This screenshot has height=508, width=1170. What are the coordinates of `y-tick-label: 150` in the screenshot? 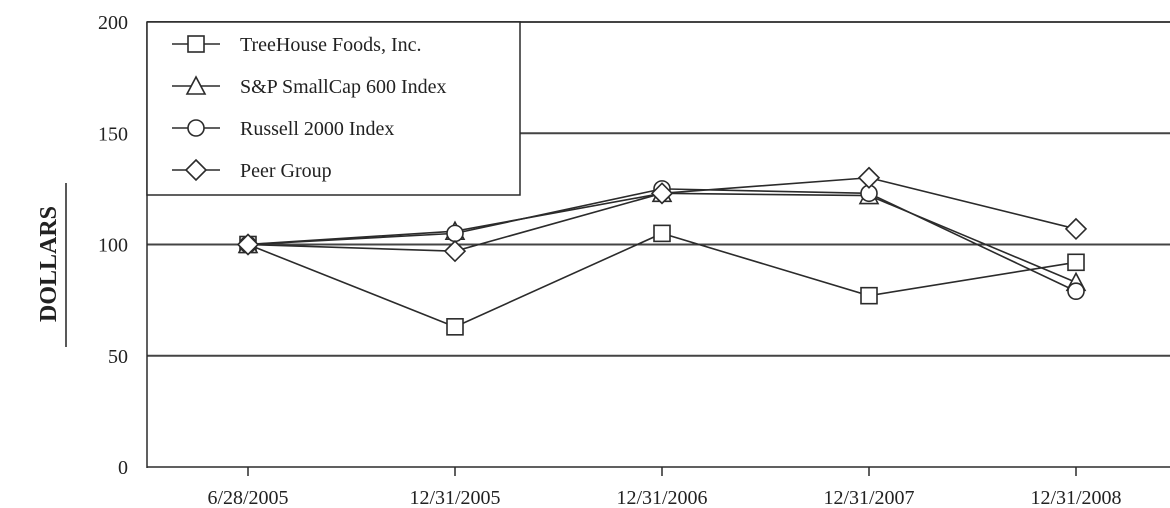 It's located at (113, 134).